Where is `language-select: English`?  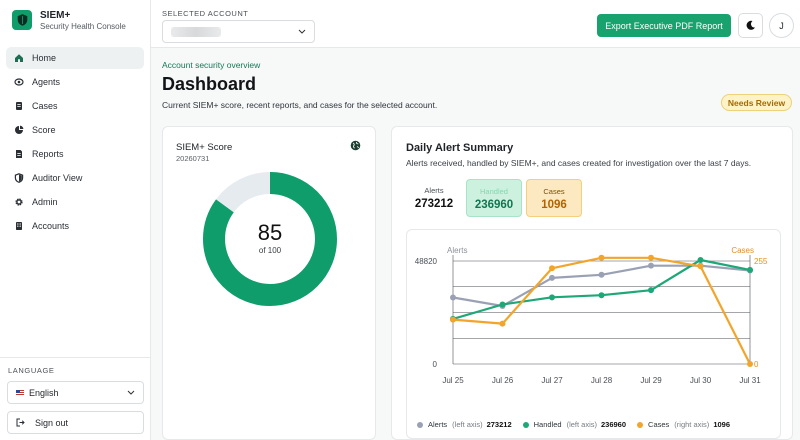 language-select: English is located at coordinates (75, 392).